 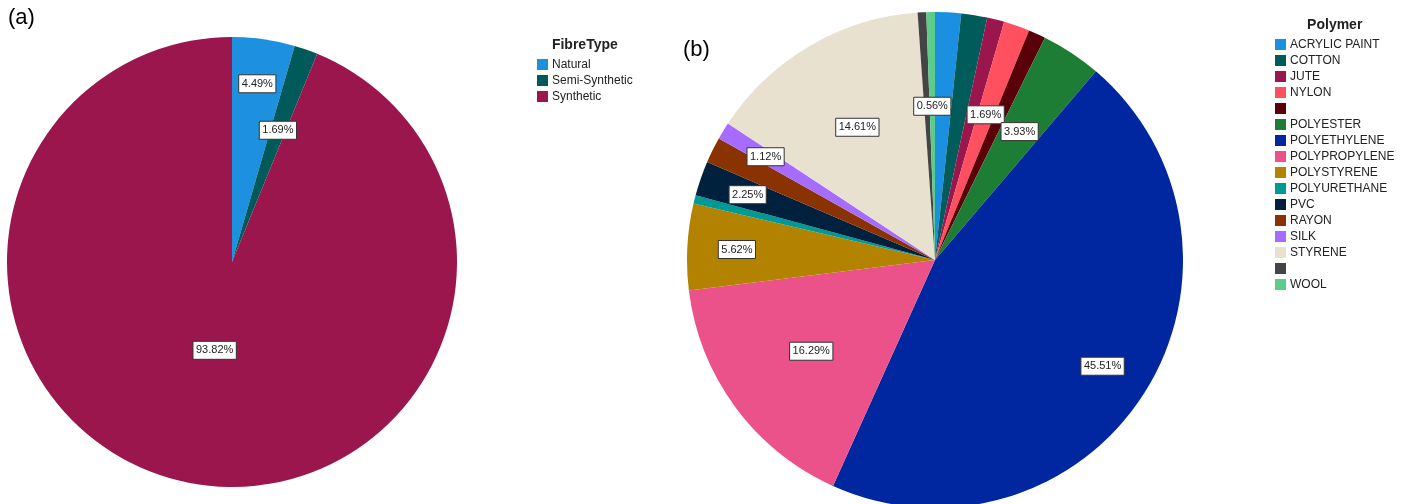 I want to click on legend-label: SILK, so click(x=1303, y=236).